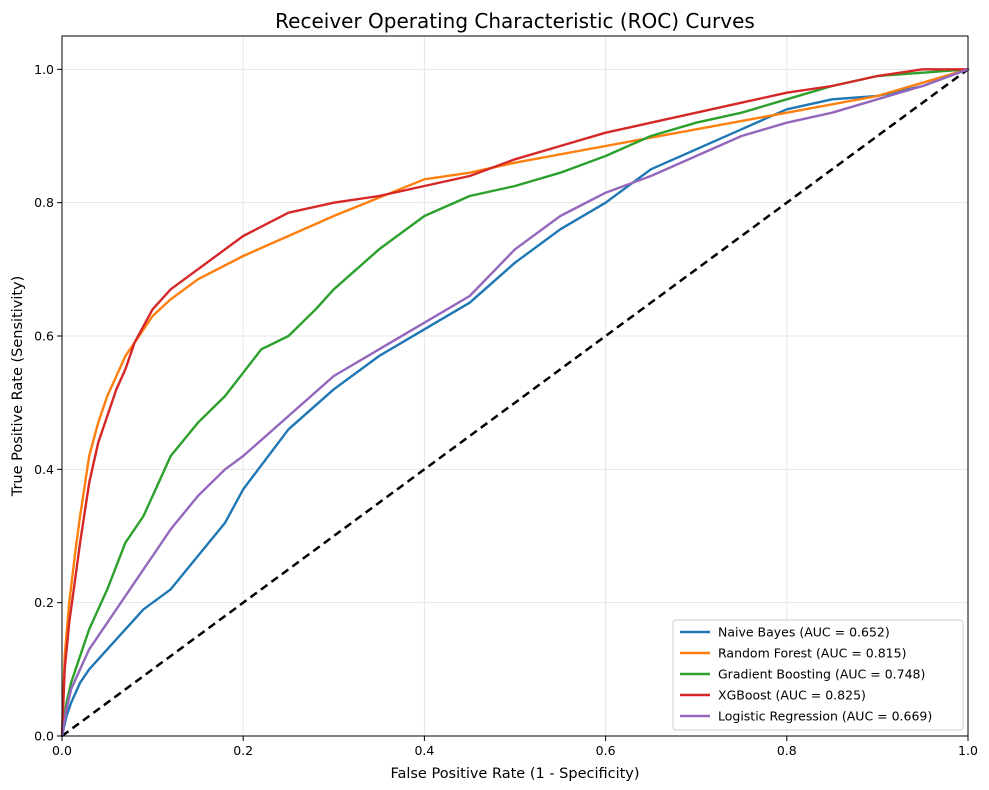  I want to click on x-tick-label: 0.2, so click(243, 750).